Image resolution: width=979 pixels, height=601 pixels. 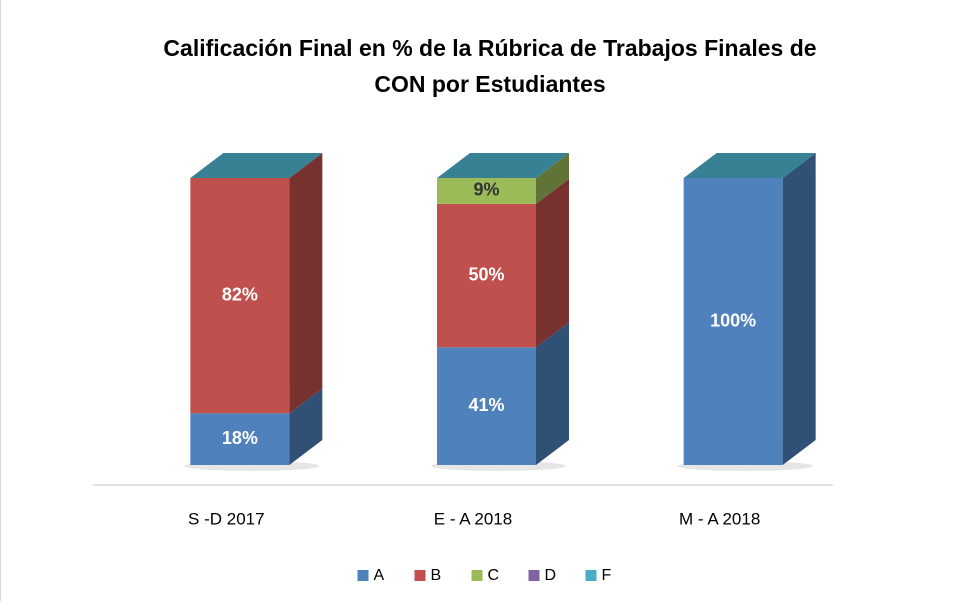 I want to click on value-label: 100%, so click(x=733, y=320).